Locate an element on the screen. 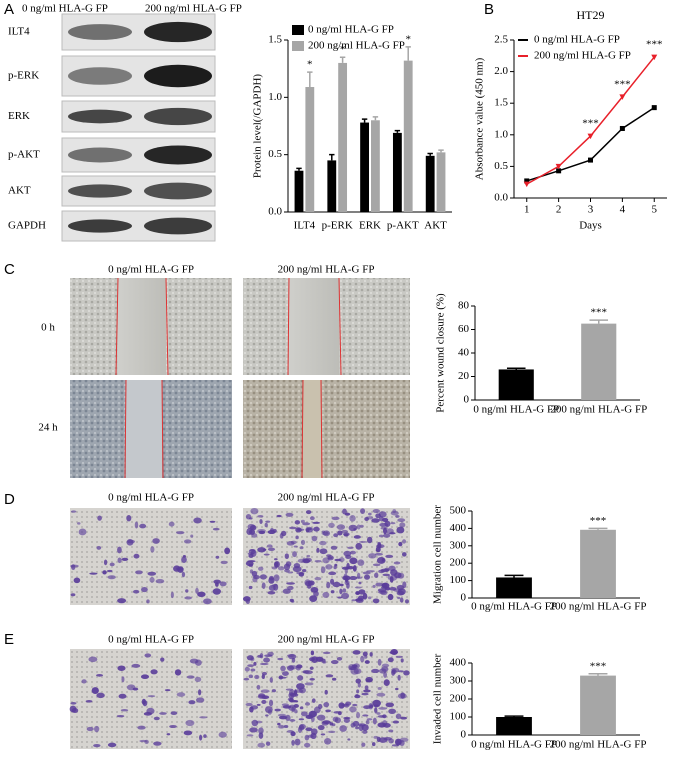  y-tick-label: 2.5 is located at coordinates (501, 40).